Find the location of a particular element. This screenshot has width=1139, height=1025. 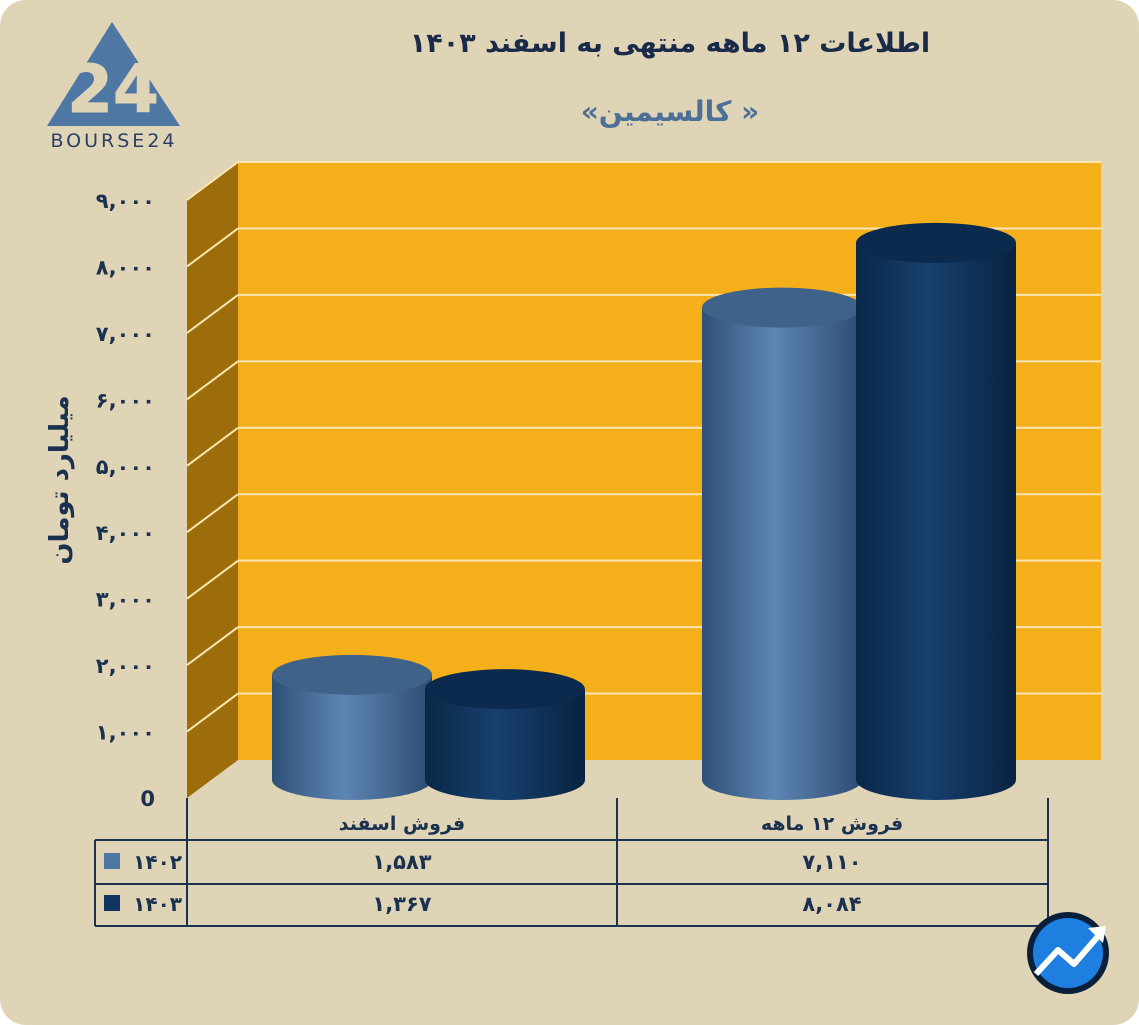

legend-series-name: ۱۴۰۳ is located at coordinates (157, 904).